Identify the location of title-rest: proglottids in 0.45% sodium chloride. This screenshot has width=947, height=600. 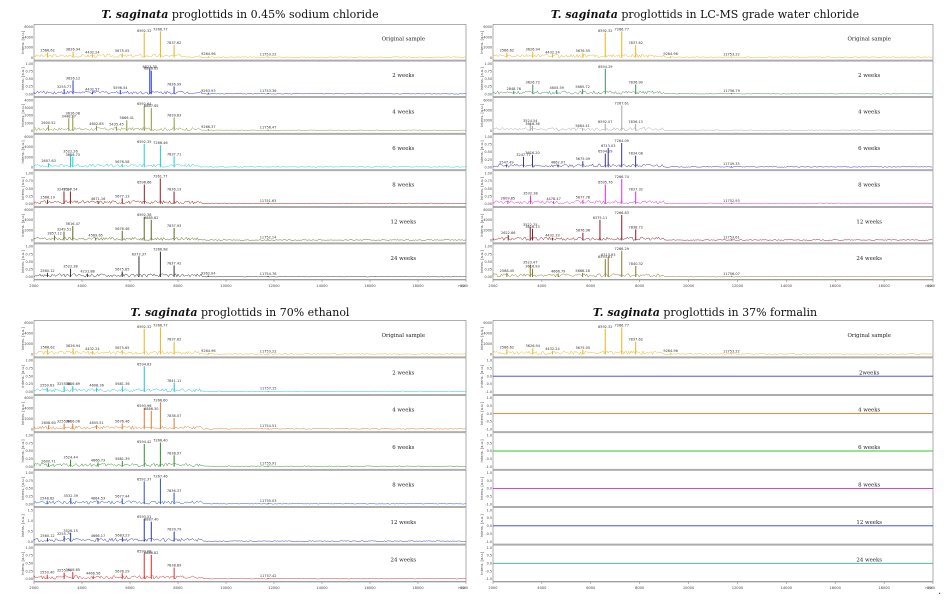
(273, 14).